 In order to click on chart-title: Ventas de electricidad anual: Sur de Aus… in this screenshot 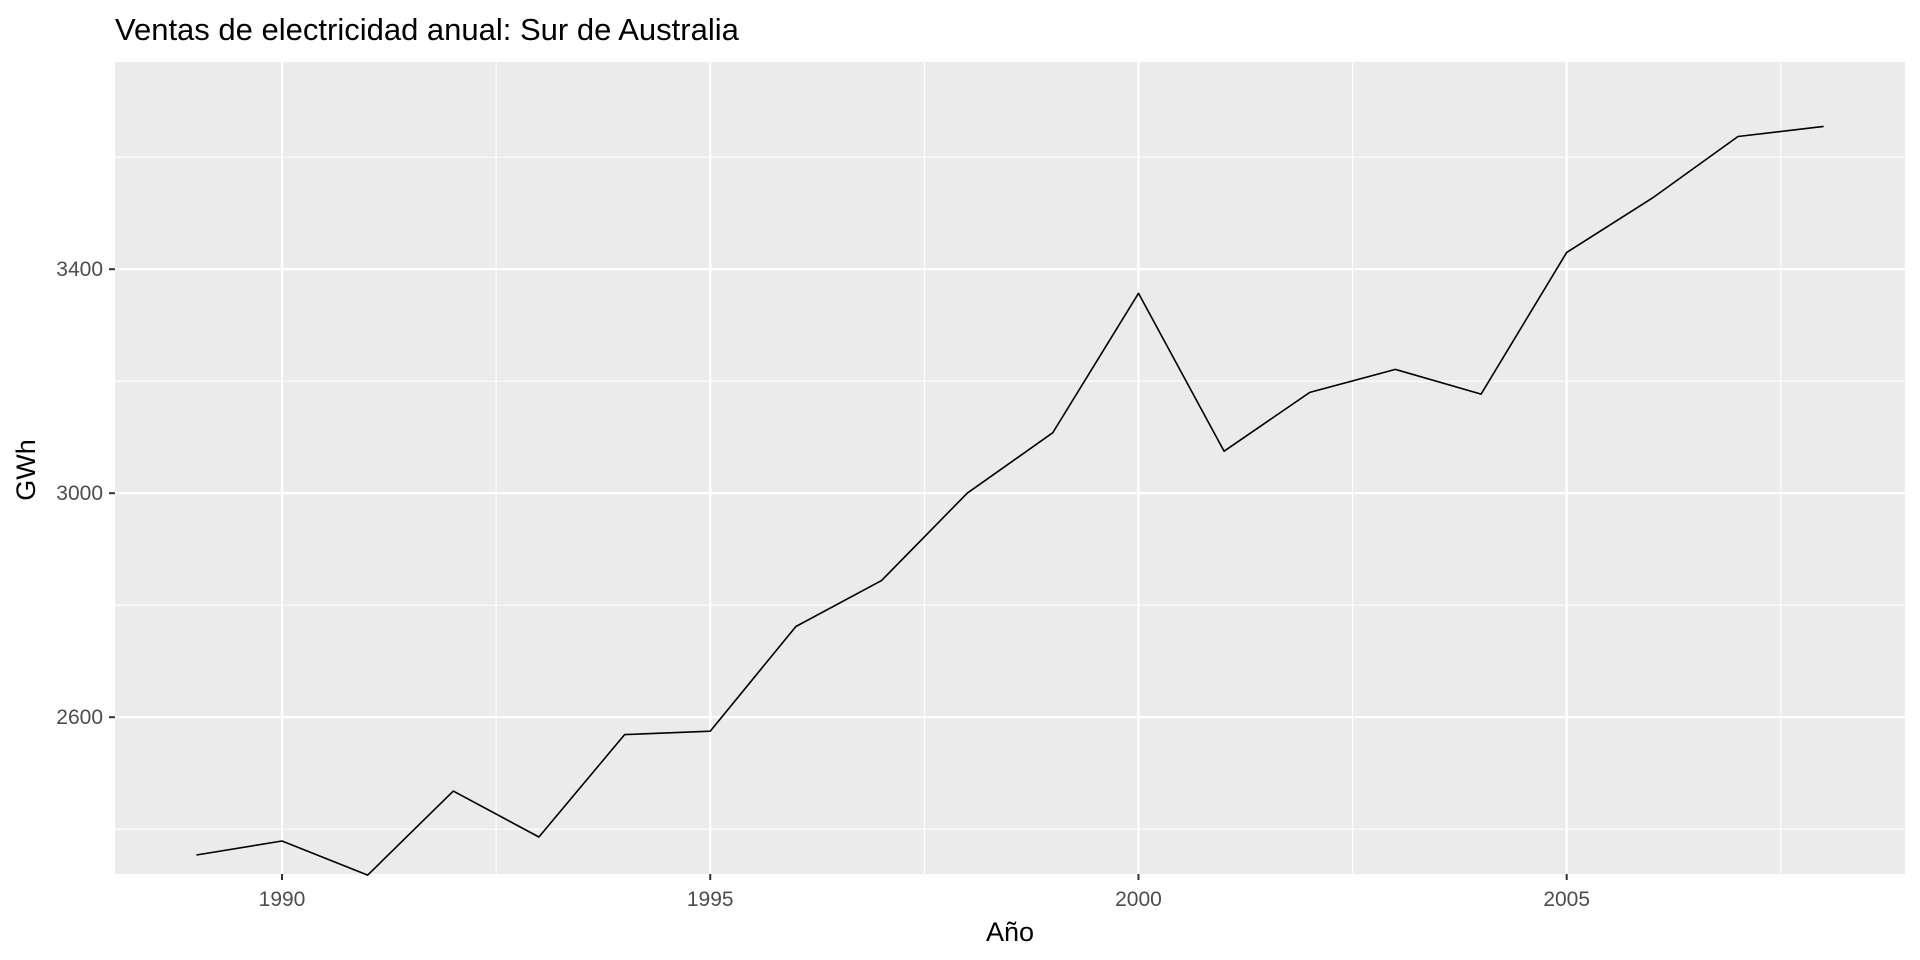, I will do `click(427, 29)`.